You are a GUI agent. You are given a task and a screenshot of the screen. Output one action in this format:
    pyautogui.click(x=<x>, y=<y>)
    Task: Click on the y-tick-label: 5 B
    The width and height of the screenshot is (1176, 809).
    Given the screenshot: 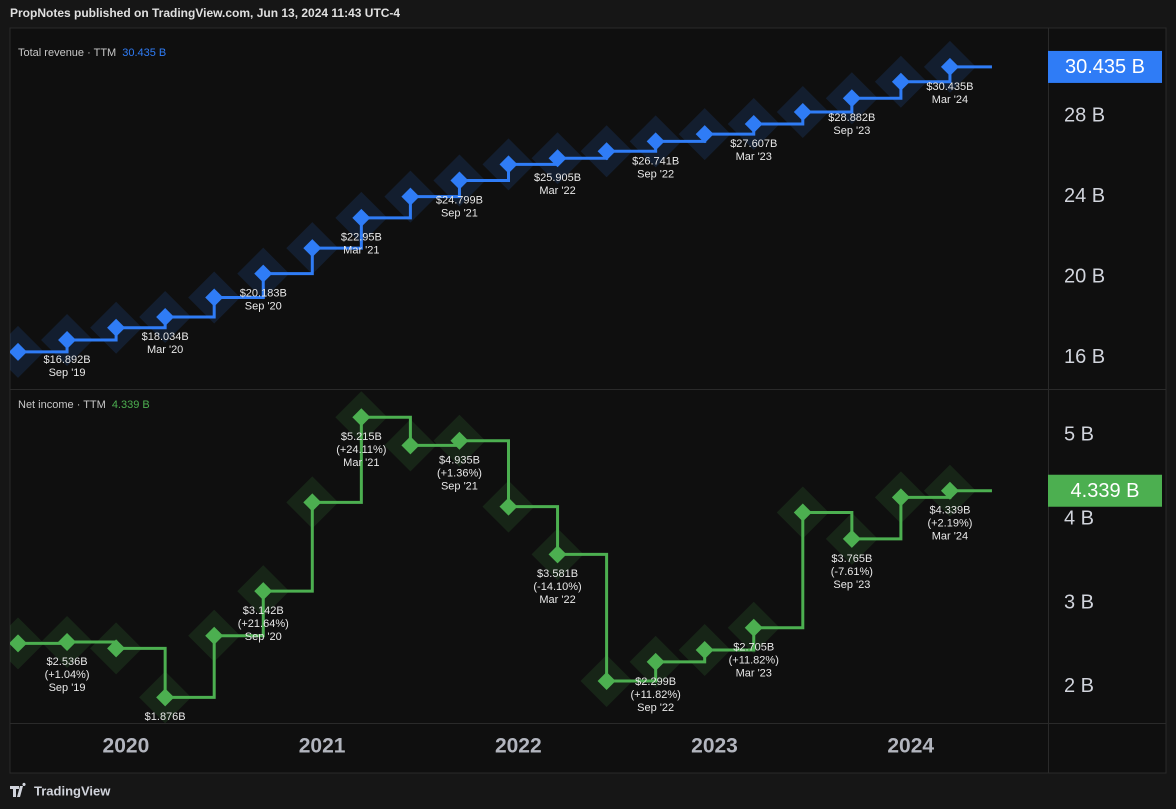 What is the action you would take?
    pyautogui.click(x=1079, y=435)
    